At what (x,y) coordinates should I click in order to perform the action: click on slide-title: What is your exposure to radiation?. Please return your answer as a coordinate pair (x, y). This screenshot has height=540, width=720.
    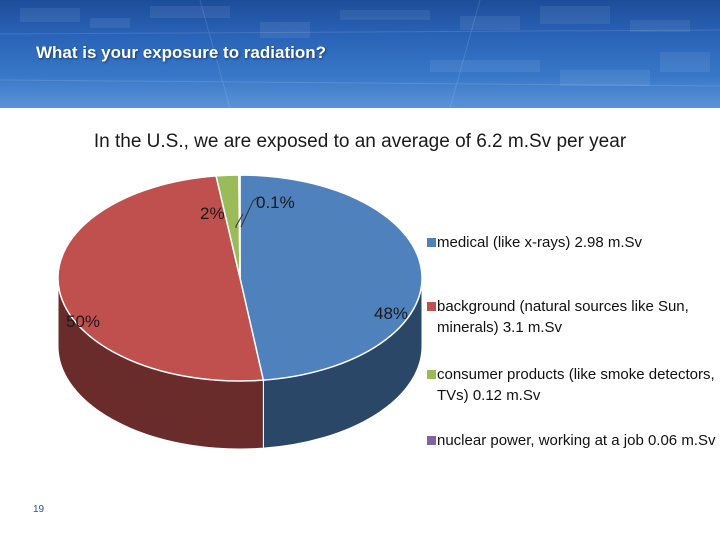
    Looking at the image, I should click on (181, 52).